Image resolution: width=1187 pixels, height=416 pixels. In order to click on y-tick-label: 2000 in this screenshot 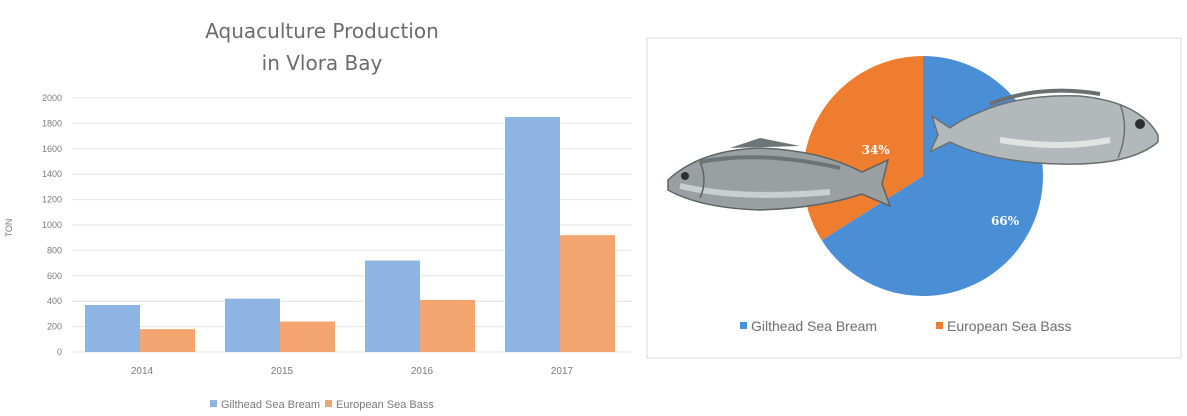, I will do `click(52, 98)`.